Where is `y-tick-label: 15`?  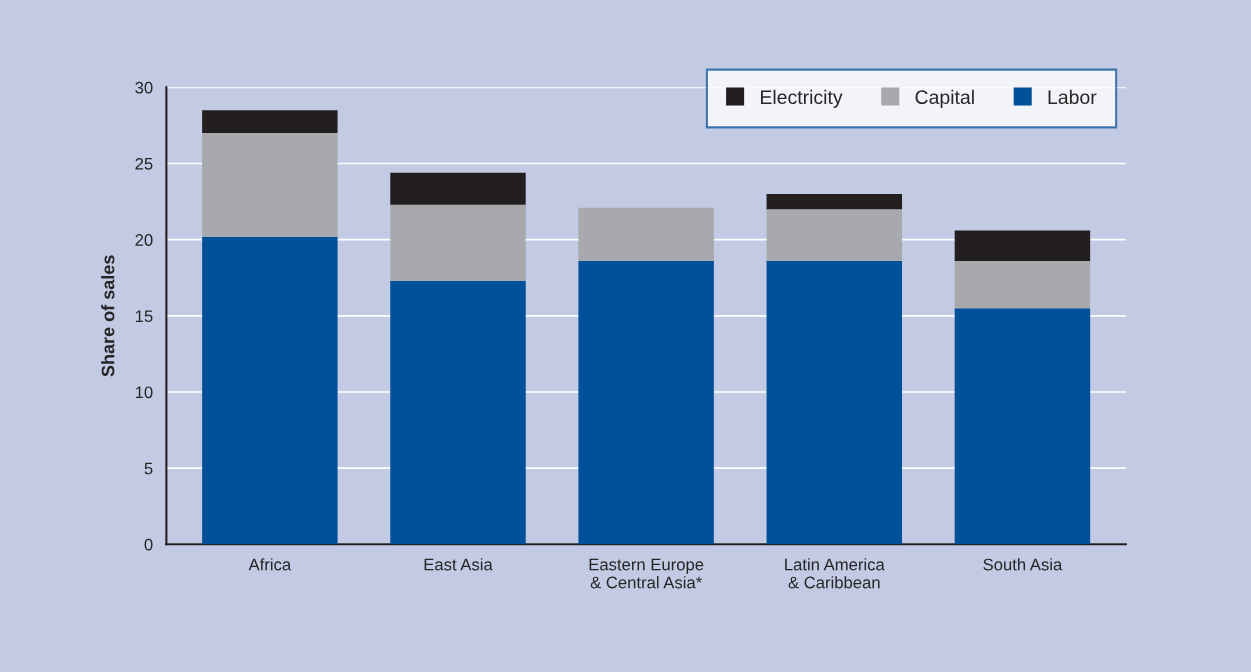 y-tick-label: 15 is located at coordinates (144, 316).